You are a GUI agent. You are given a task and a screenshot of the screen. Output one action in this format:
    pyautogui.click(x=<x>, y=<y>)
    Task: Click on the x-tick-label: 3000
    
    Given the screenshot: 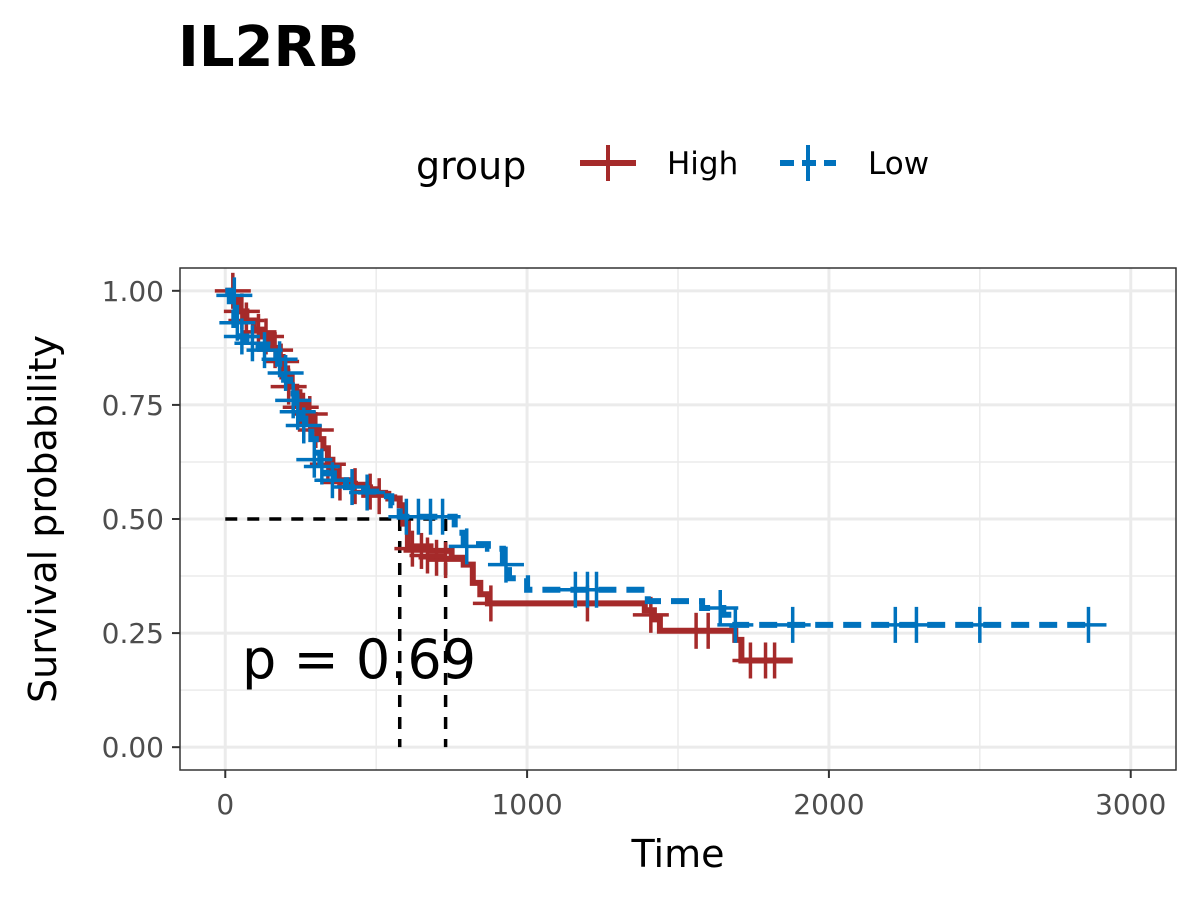 What is the action you would take?
    pyautogui.click(x=1130, y=804)
    